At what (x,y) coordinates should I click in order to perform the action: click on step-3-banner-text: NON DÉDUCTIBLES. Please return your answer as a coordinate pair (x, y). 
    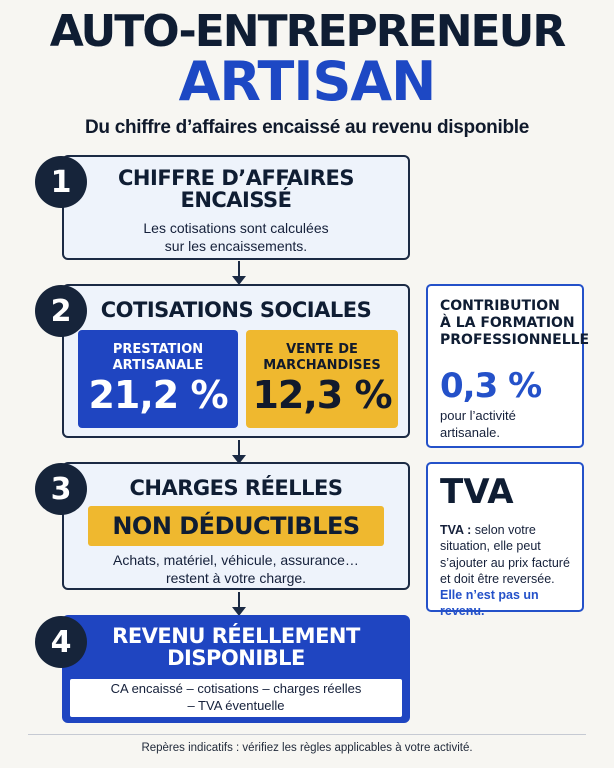
    Looking at the image, I should click on (236, 526).